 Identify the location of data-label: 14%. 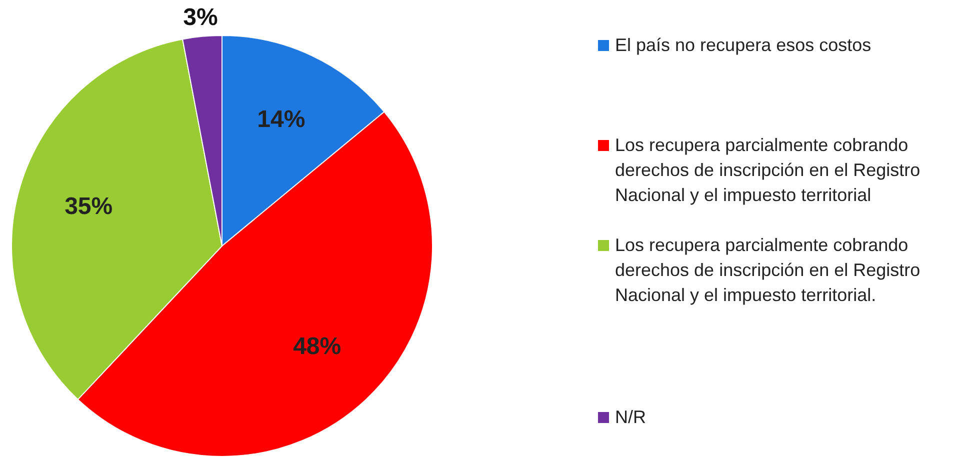
(281, 119).